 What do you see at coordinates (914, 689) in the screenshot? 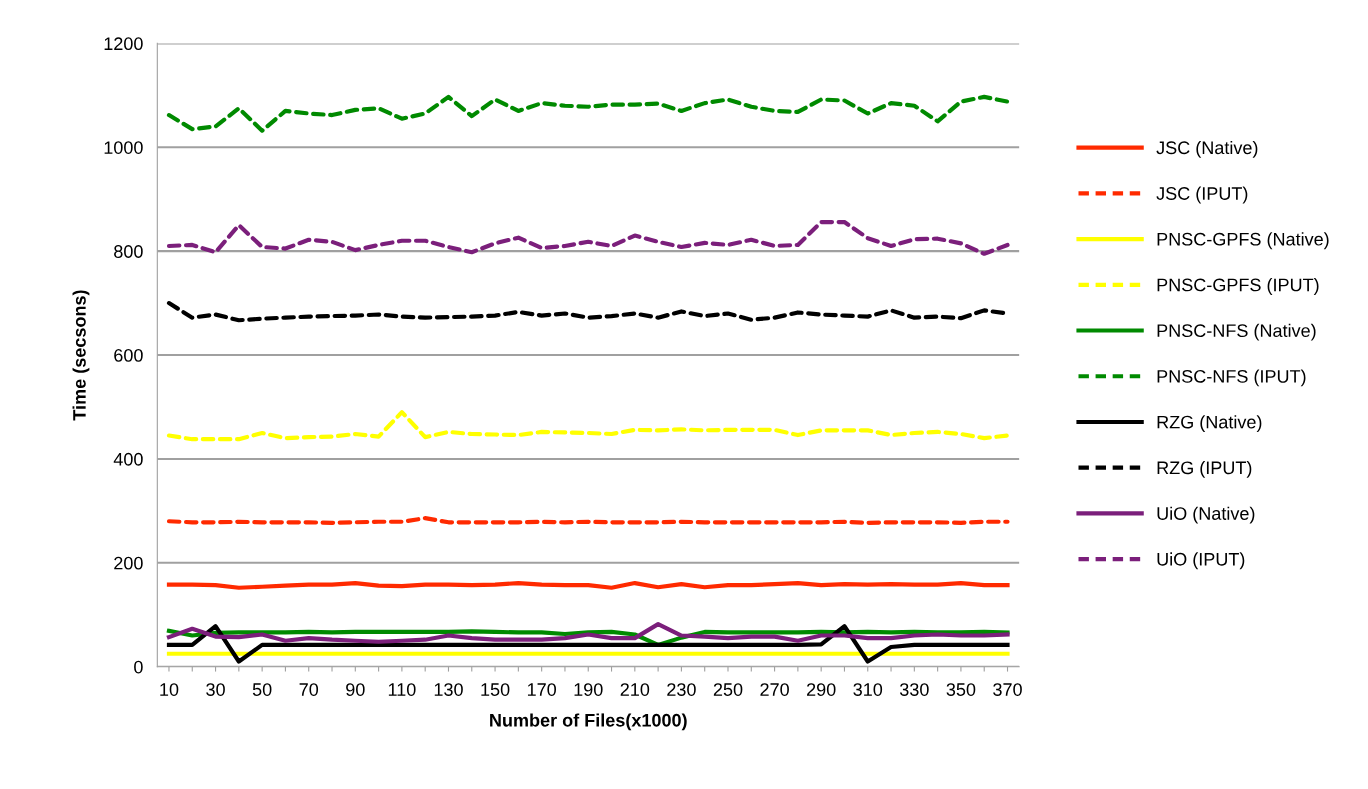
I see `x-tick-label: 330` at bounding box center [914, 689].